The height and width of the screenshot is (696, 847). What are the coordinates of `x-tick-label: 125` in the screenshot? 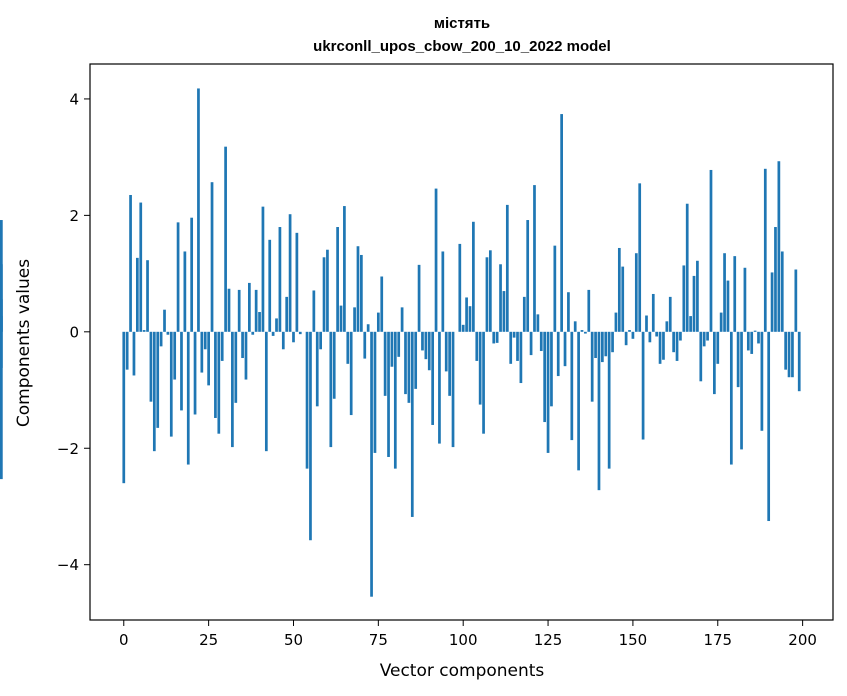 It's located at (548, 640).